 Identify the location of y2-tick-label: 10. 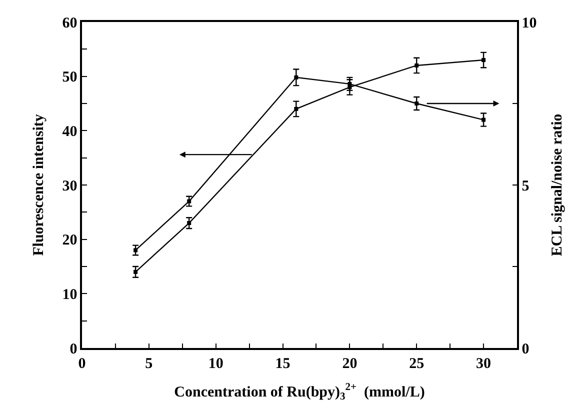
(529, 23).